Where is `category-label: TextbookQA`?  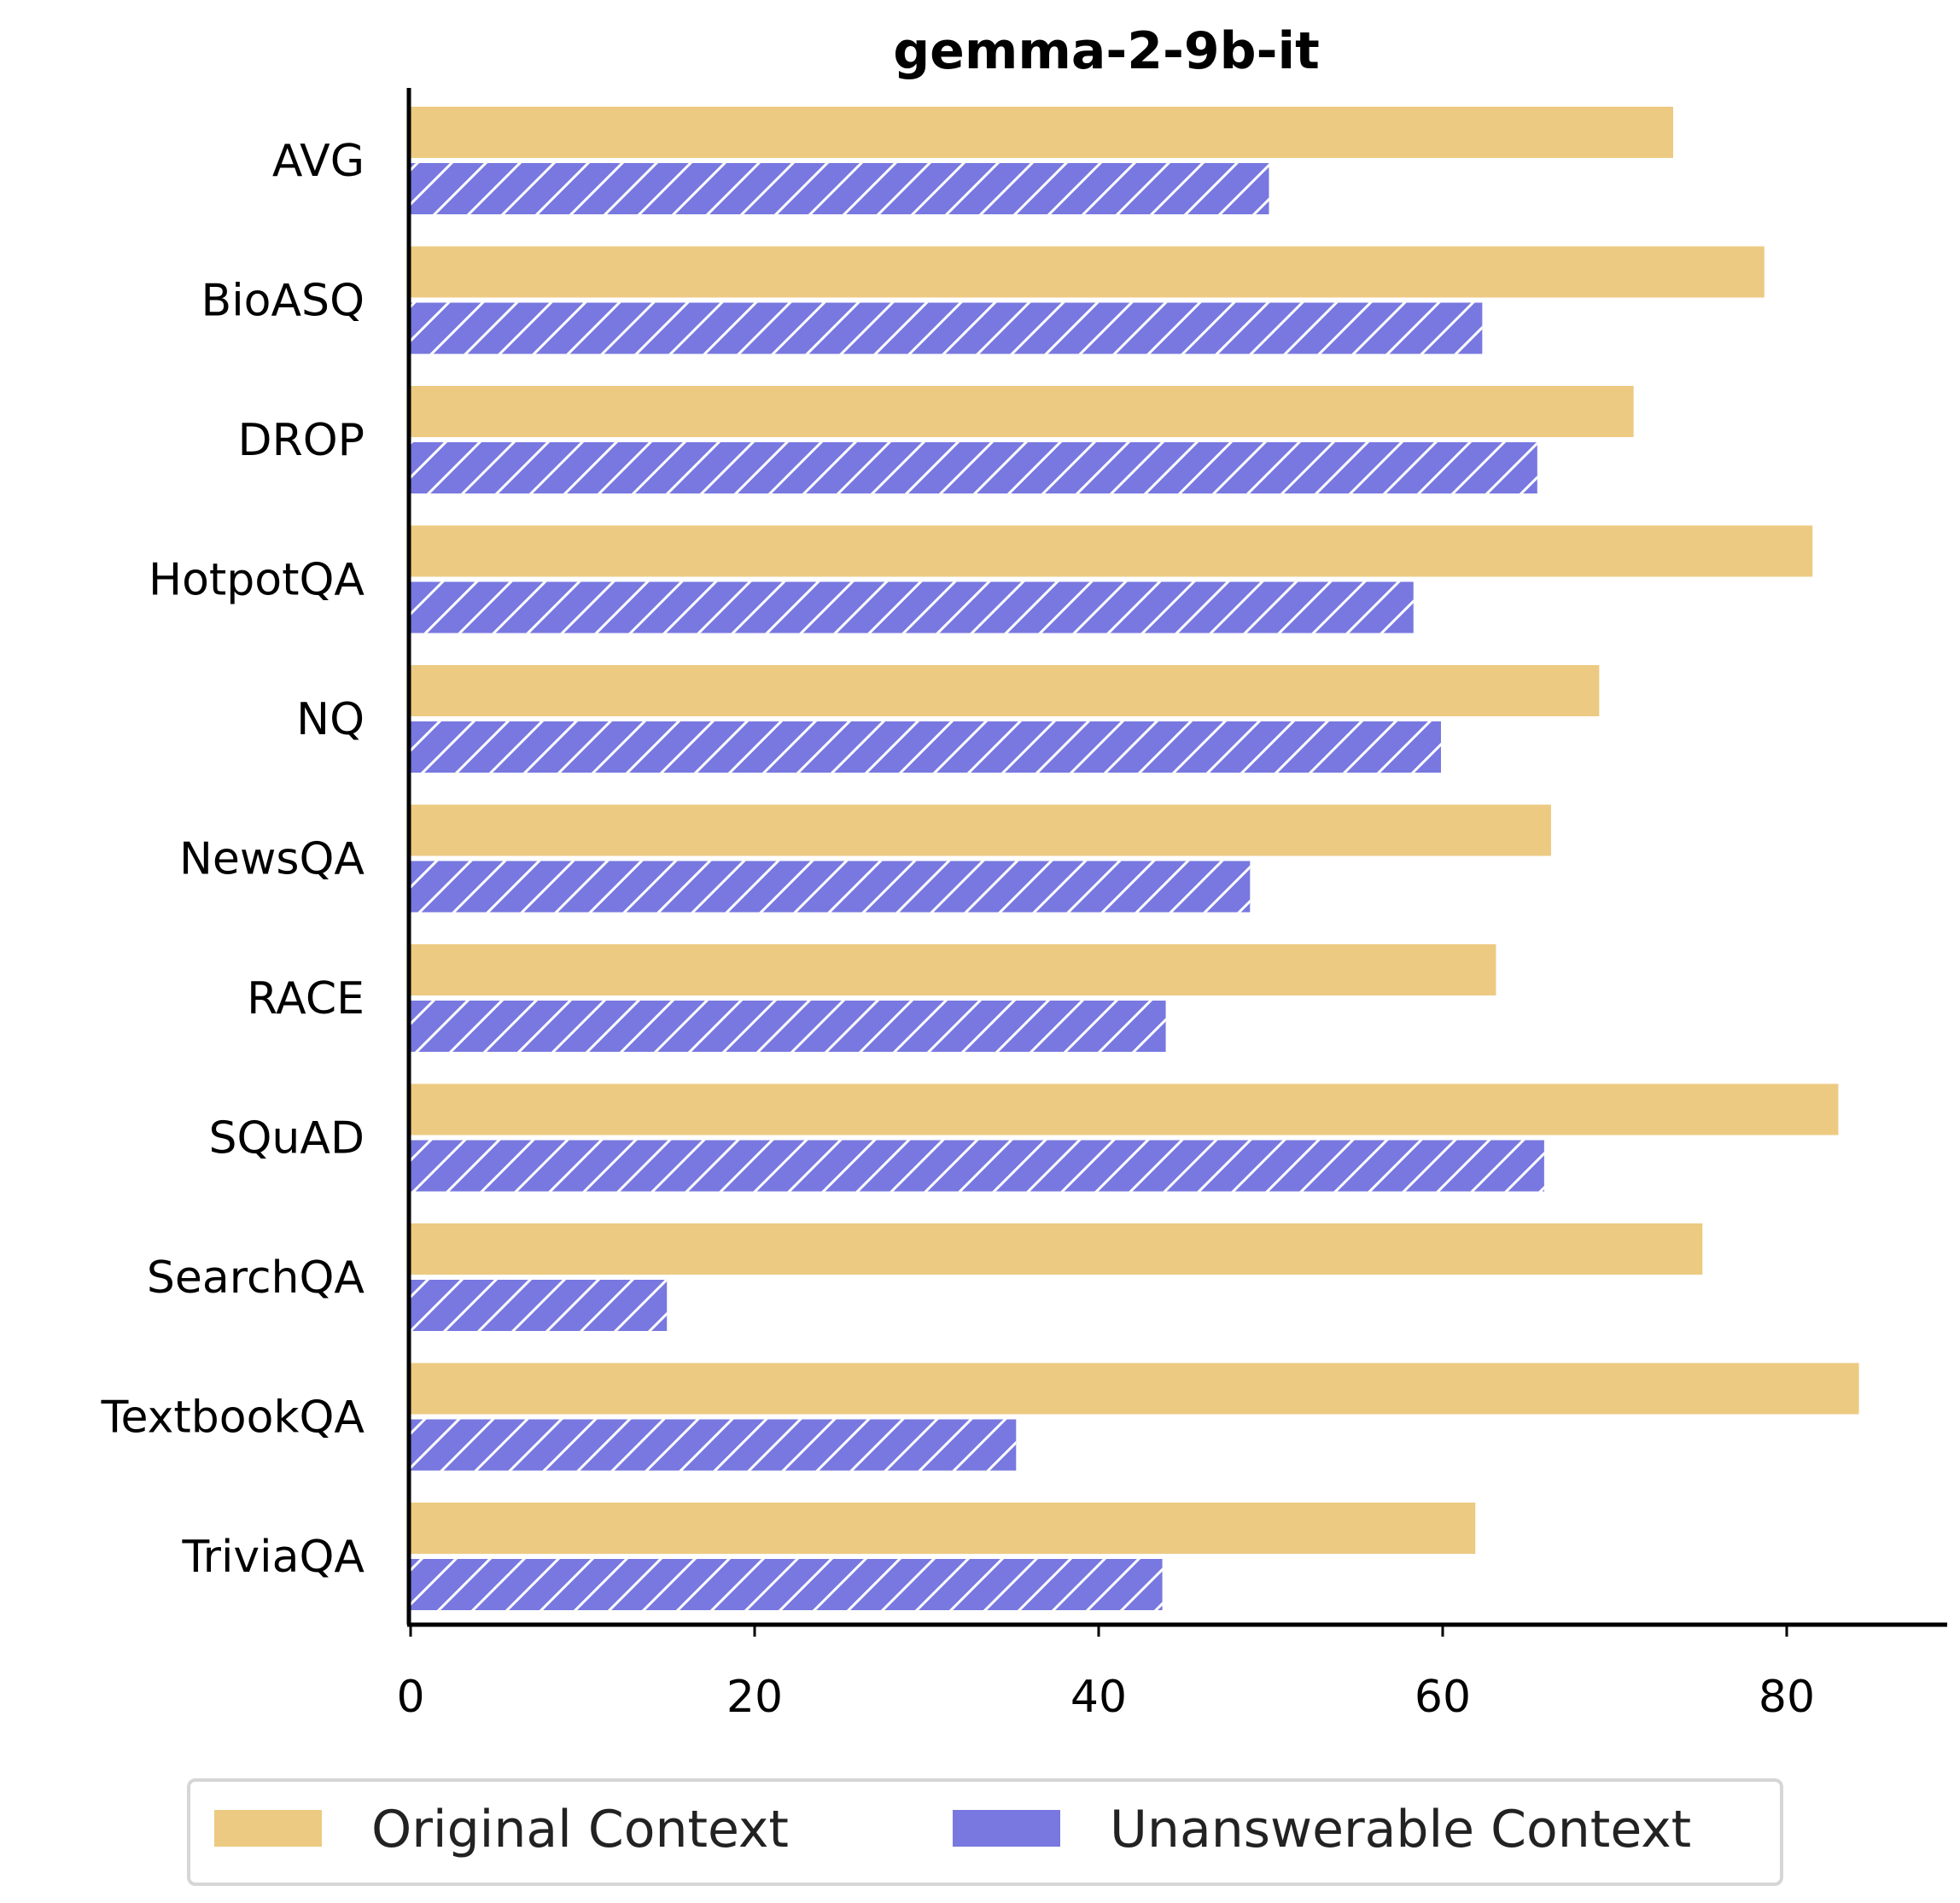 category-label: TextbookQA is located at coordinates (233, 1418).